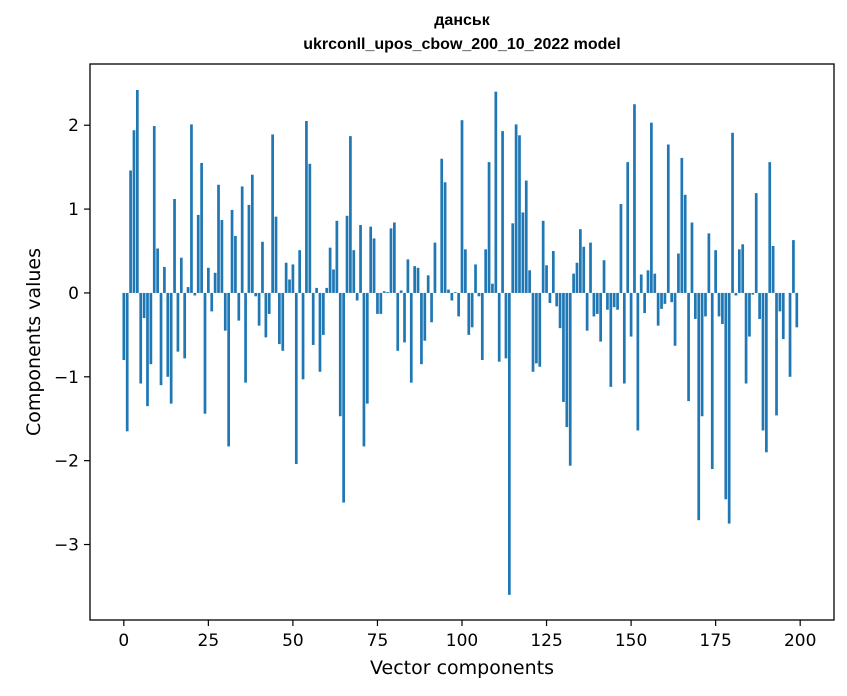 This screenshot has width=847, height=696. What do you see at coordinates (34, 342) in the screenshot?
I see `y-axis-label: Components values` at bounding box center [34, 342].